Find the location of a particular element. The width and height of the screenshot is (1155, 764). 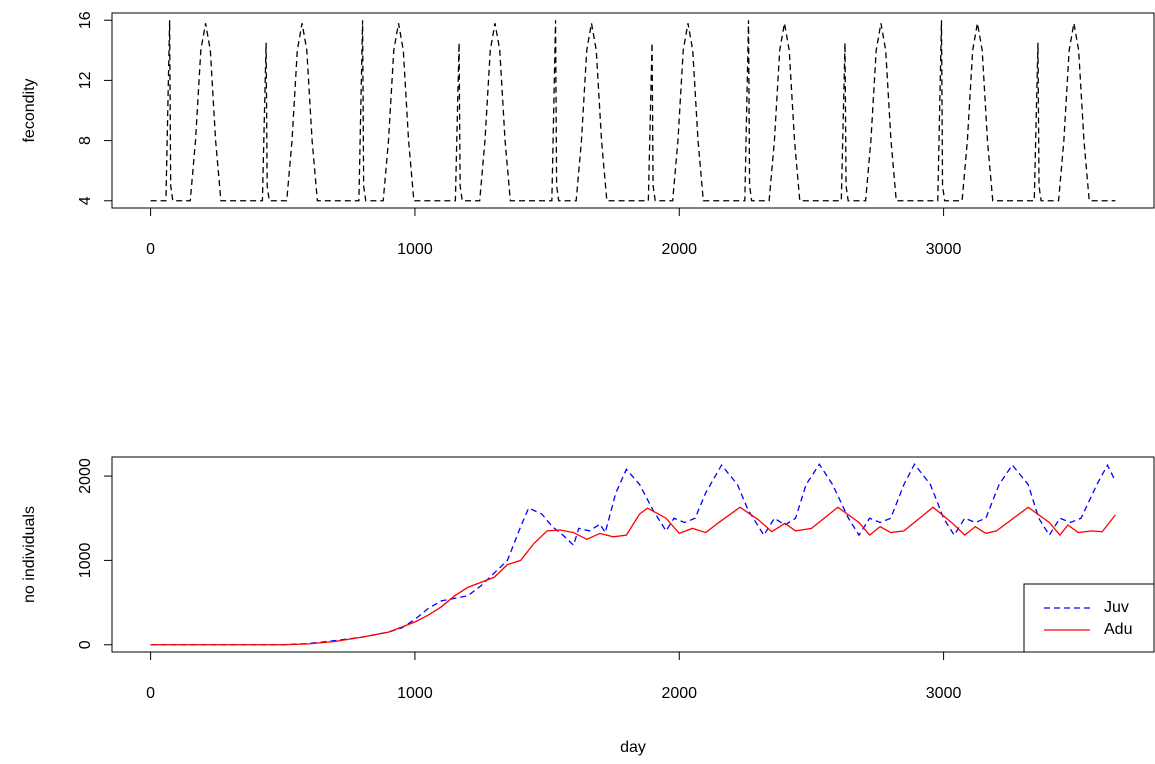

legend-label: Adu is located at coordinates (1118, 629).